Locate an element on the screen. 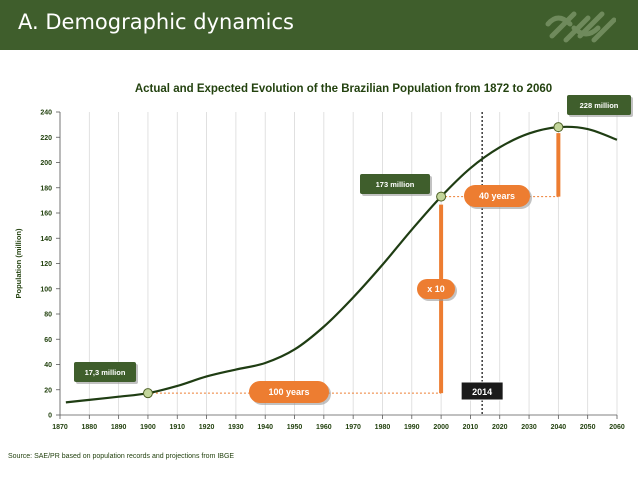  x-tick-label: 1900 is located at coordinates (148, 427).